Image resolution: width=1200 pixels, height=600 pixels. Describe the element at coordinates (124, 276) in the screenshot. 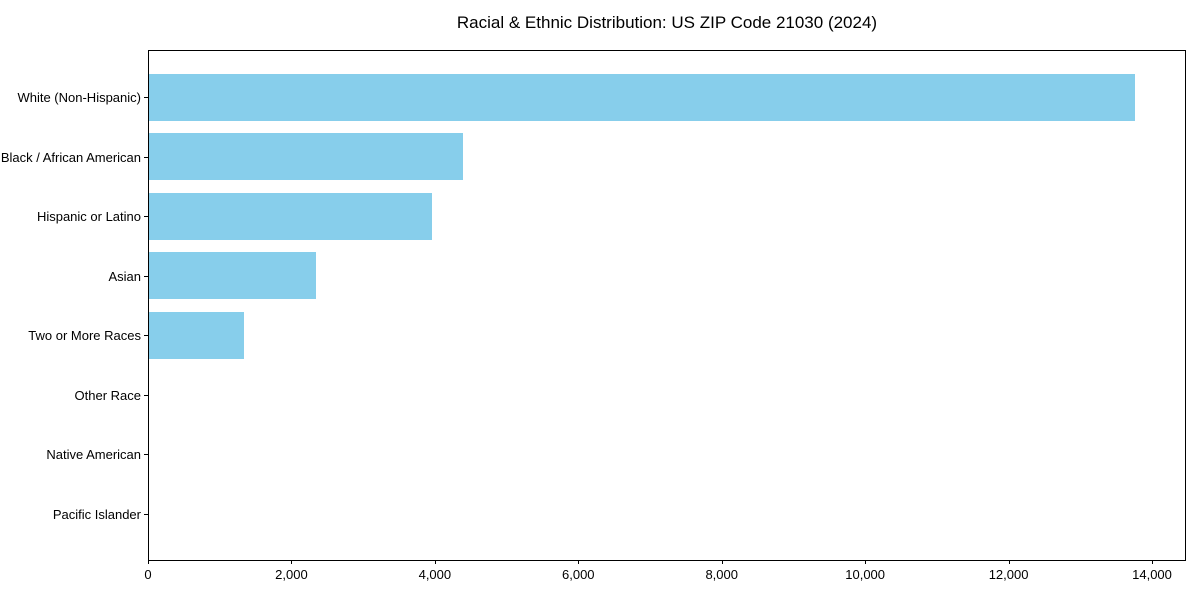

I see `y-tick-label-asian: Asian` at that location.